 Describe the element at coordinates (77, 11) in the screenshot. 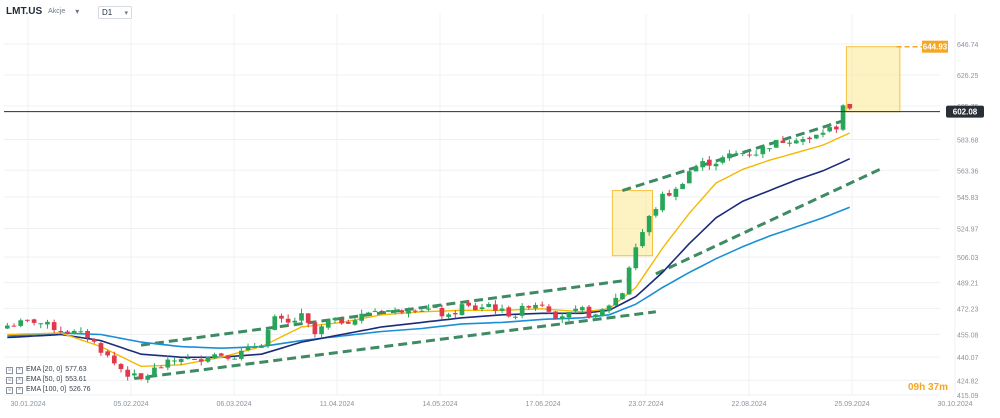

I see `chevron-down-icon: ▾` at that location.